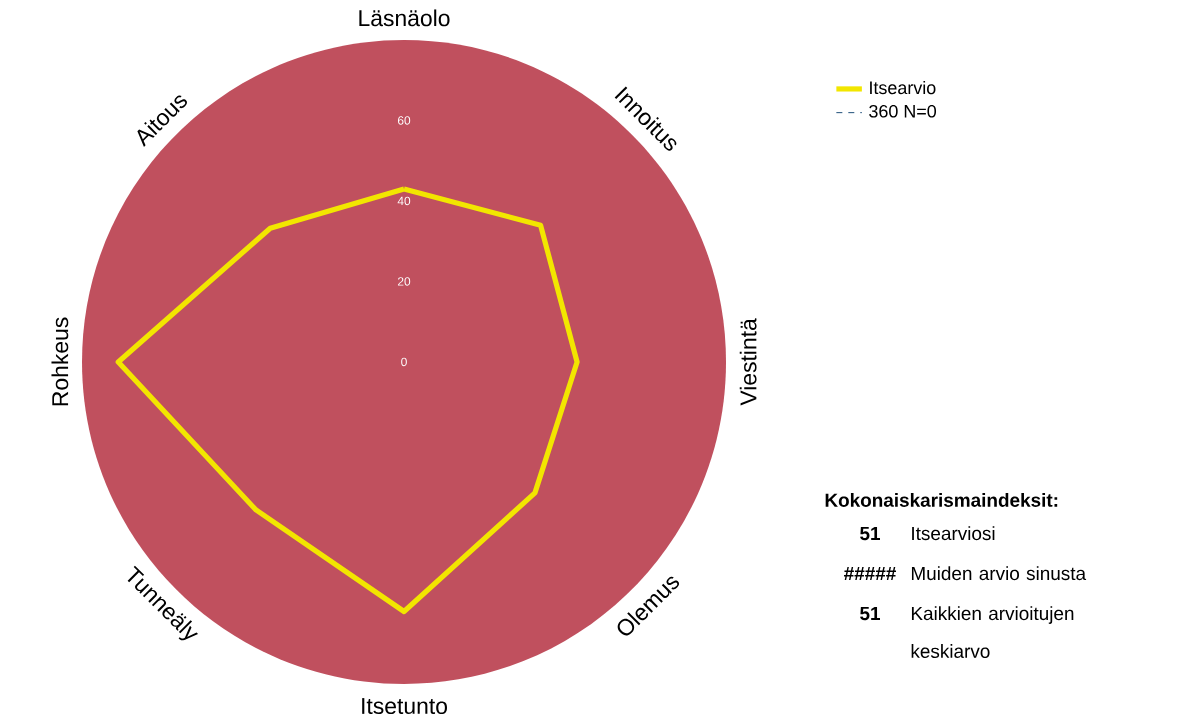  What do you see at coordinates (748, 362) in the screenshot?
I see `spoke-label: Viestintä` at bounding box center [748, 362].